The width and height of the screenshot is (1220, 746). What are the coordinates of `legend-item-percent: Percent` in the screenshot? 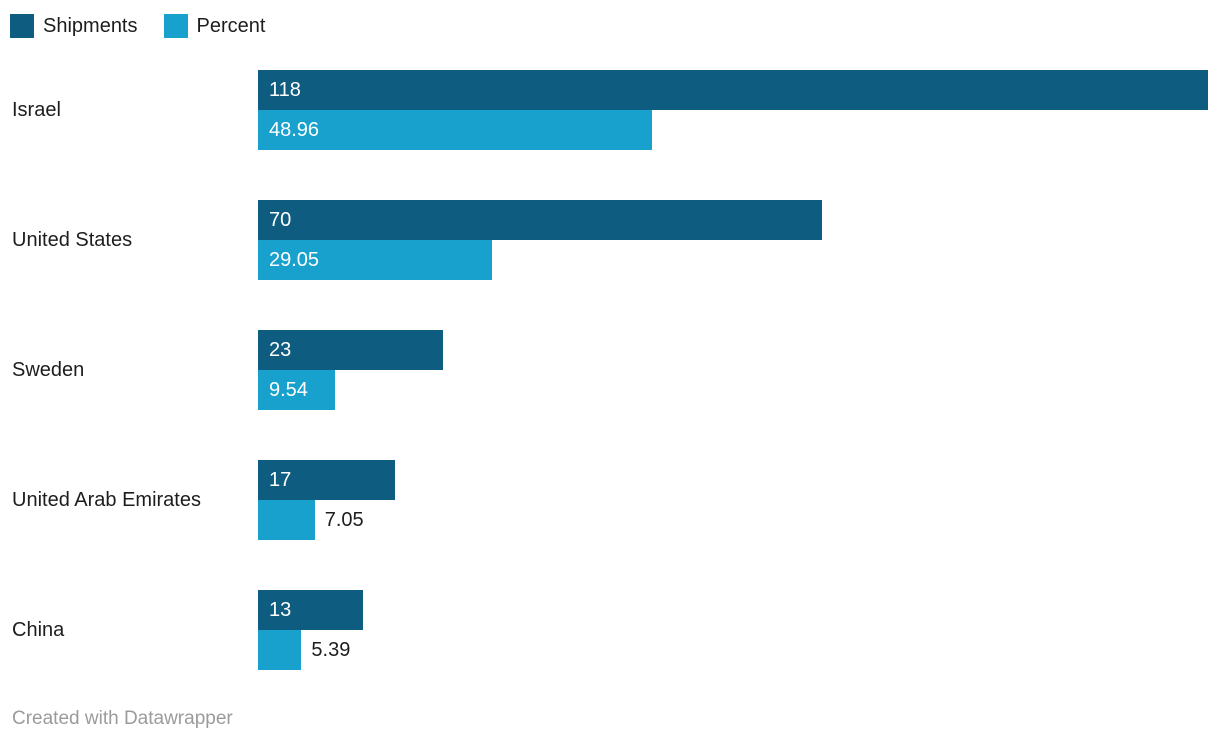 It's located at (214, 26).